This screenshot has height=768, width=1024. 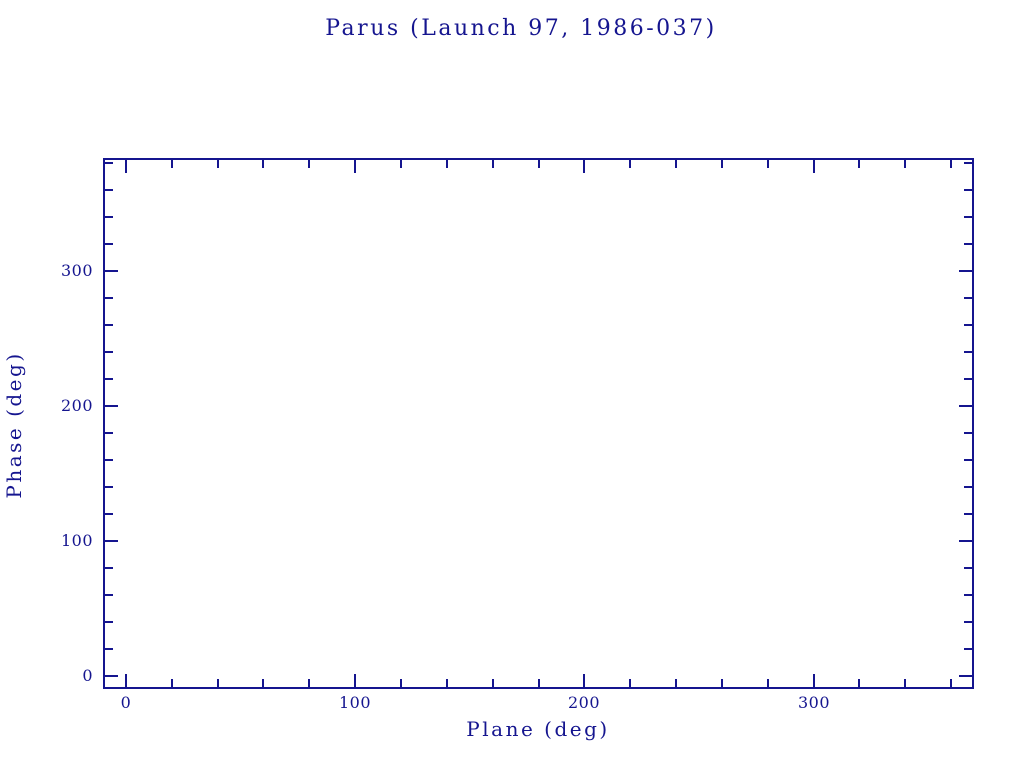 I want to click on y-tick-label: 300, so click(x=76, y=270).